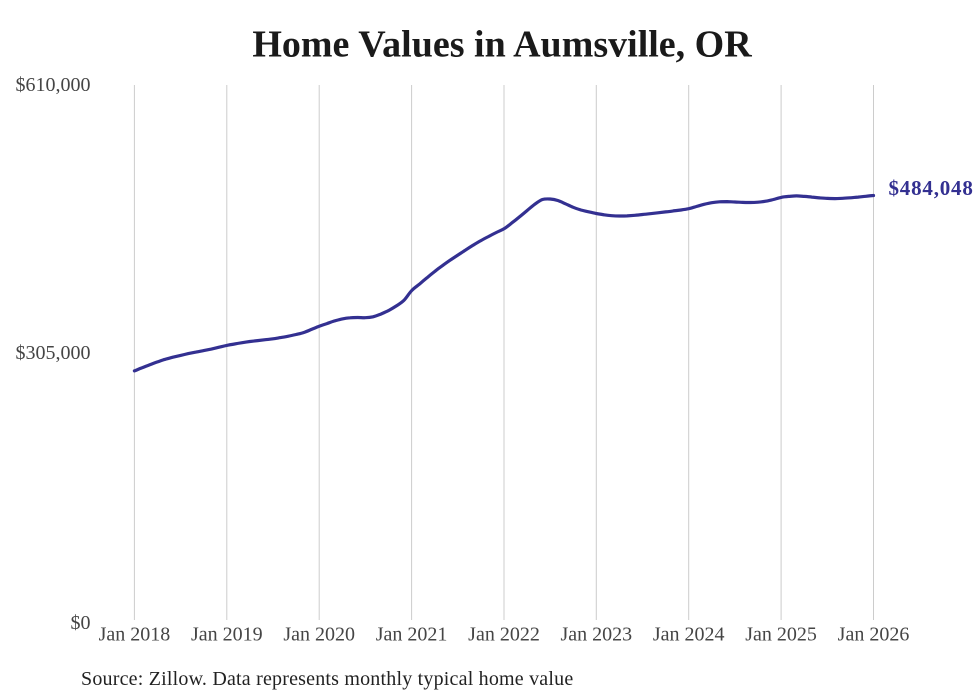 Image resolution: width=980 pixels, height=699 pixels. I want to click on svg-text: Jan 2020, so click(319, 635).